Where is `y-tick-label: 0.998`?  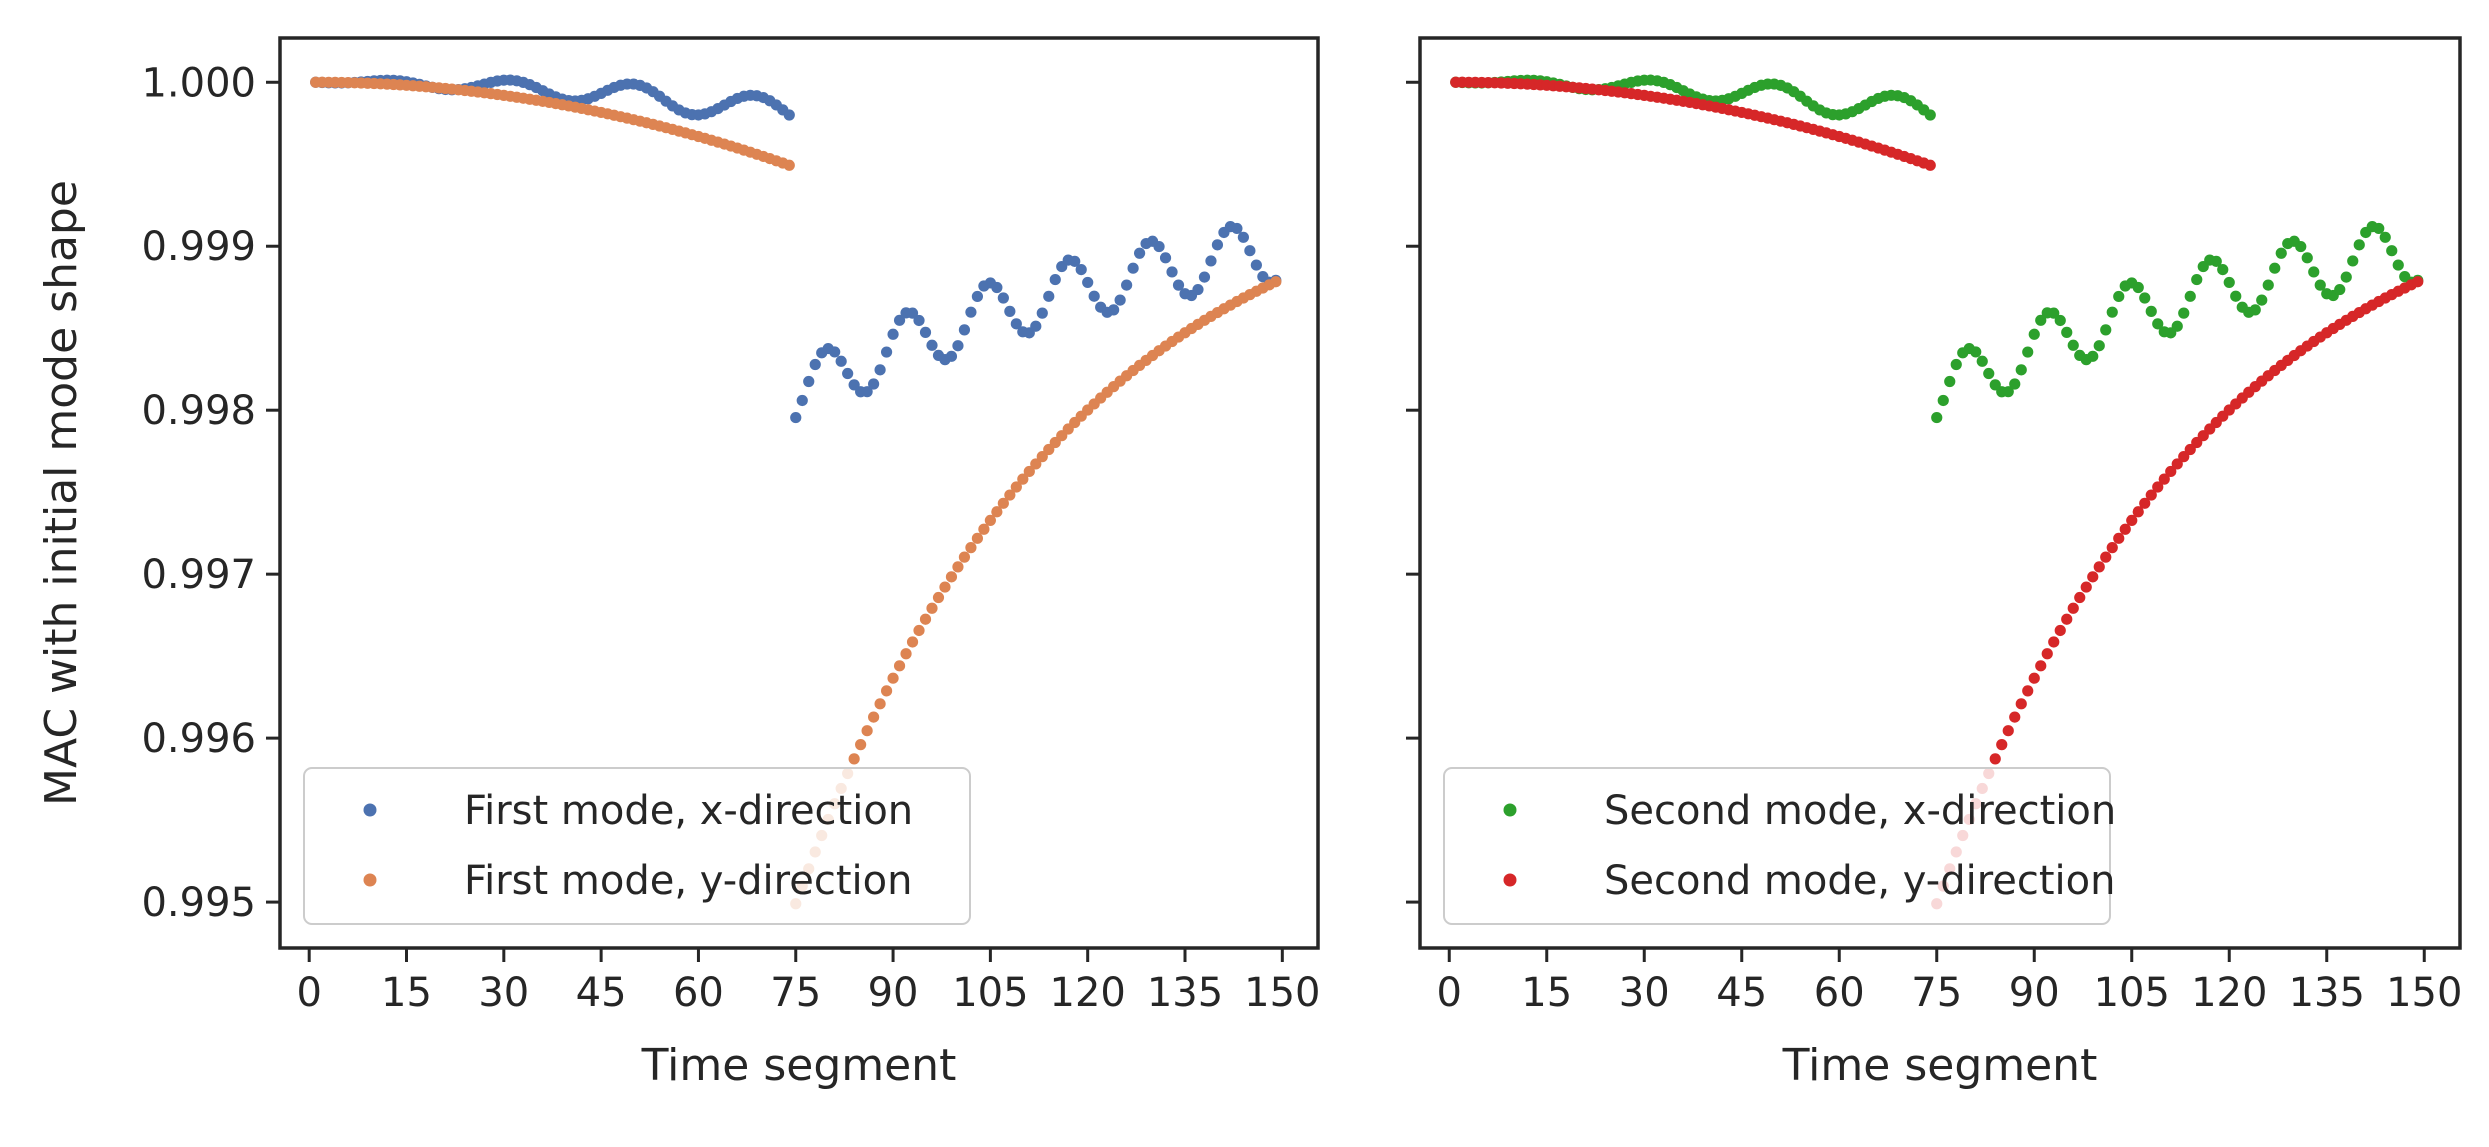 y-tick-label: 0.998 is located at coordinates (198, 411).